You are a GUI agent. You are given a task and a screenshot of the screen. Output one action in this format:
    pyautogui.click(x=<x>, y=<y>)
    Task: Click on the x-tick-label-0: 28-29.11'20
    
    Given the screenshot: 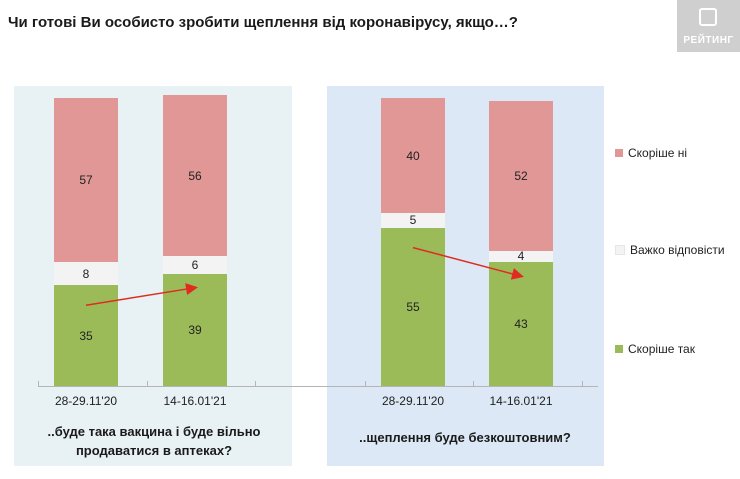 What is the action you would take?
    pyautogui.click(x=86, y=401)
    